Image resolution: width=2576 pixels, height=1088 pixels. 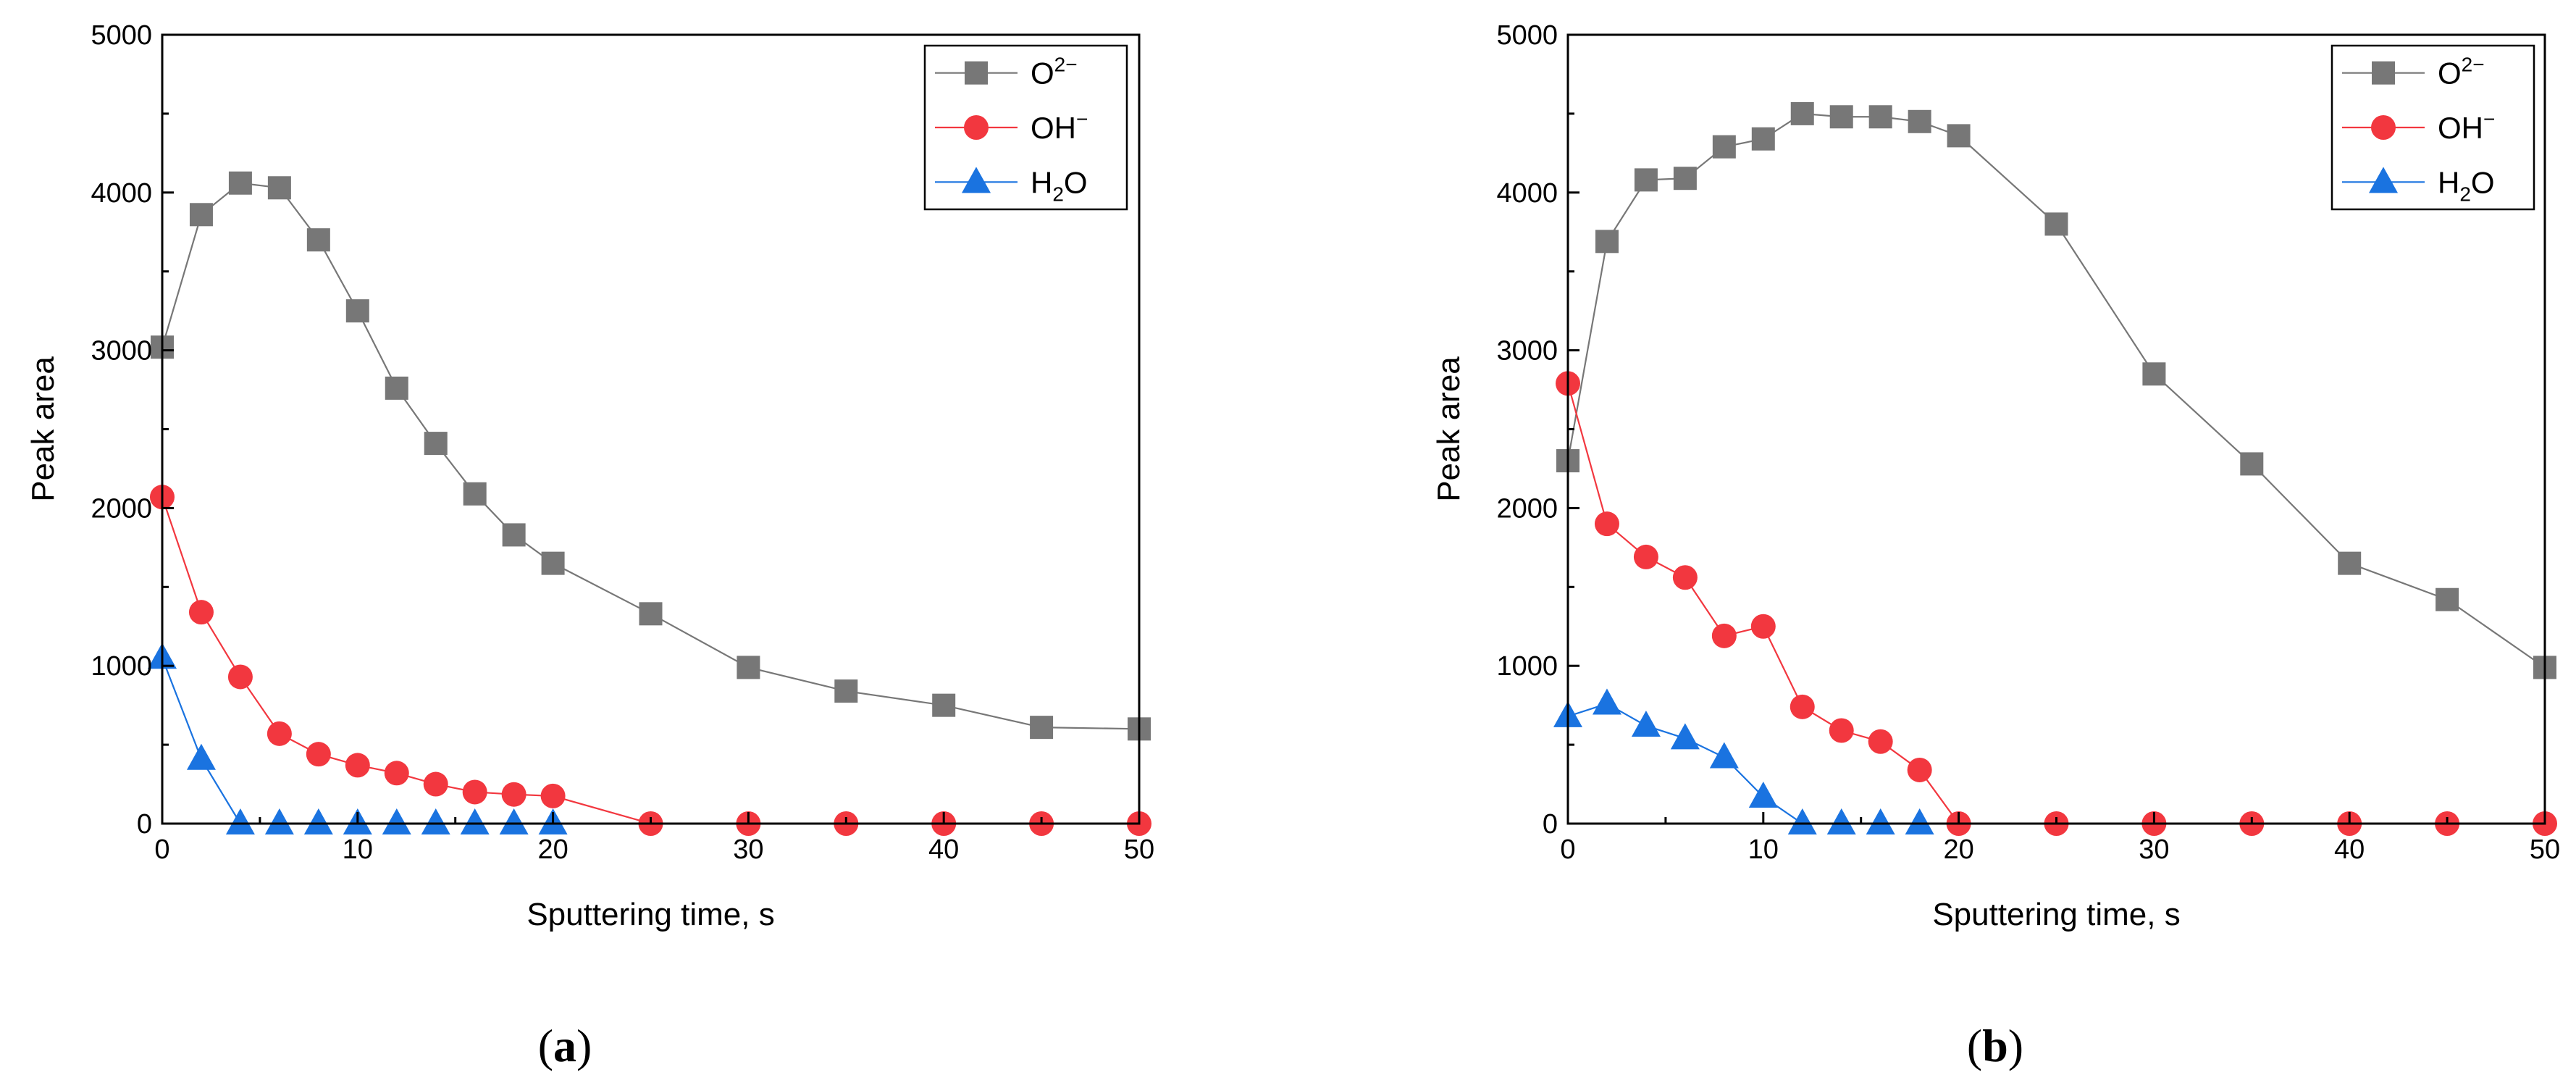 I want to click on data-point-OH--6, so click(x=1802, y=707).